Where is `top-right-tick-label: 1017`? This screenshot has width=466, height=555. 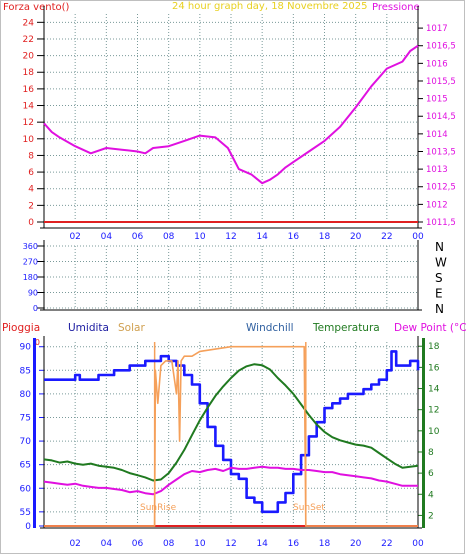 top-right-tick-label: 1017 is located at coordinates (437, 29).